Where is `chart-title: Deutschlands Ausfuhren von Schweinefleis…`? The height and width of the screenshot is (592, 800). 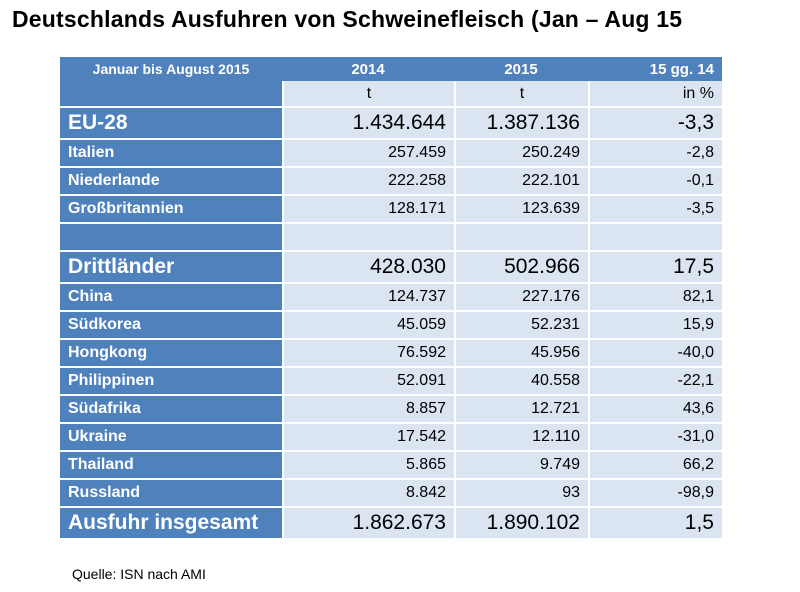
chart-title: Deutschlands Ausfuhren von Schweinefleis… is located at coordinates (347, 19).